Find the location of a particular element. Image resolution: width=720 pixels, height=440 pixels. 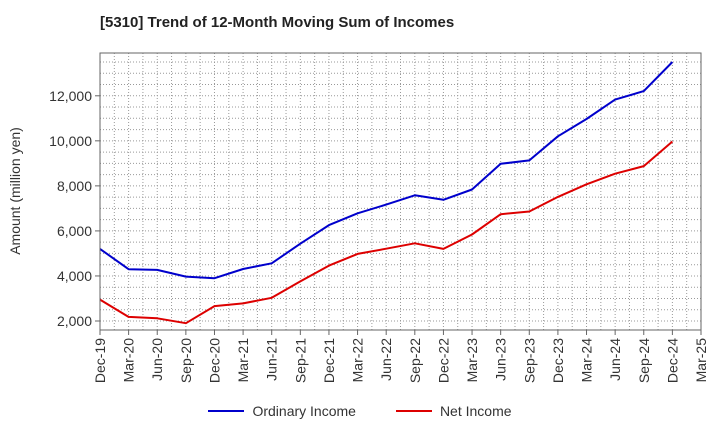

y-tick-label: 12,000 is located at coordinates (70, 96).